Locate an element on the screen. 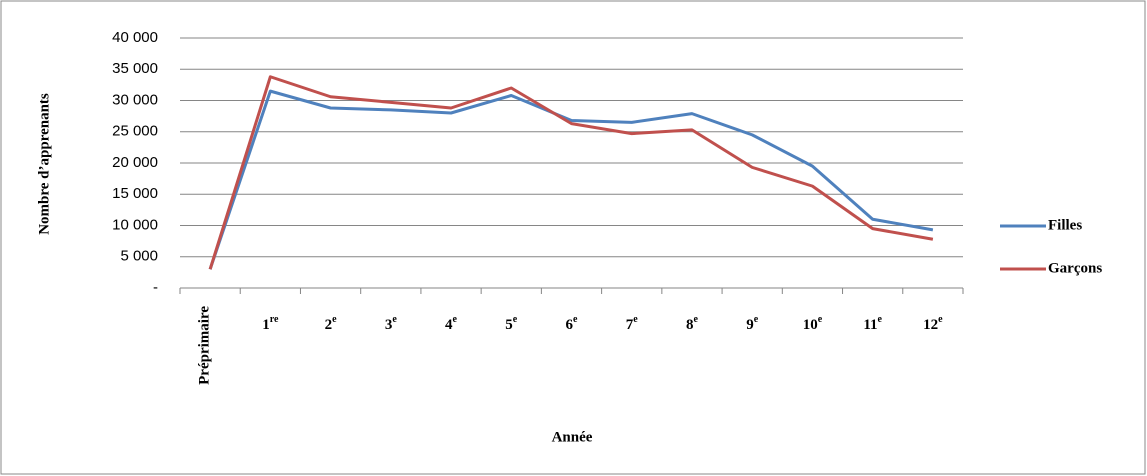 The image size is (1147, 476). y-tick-label: 10 000 is located at coordinates (135, 224).